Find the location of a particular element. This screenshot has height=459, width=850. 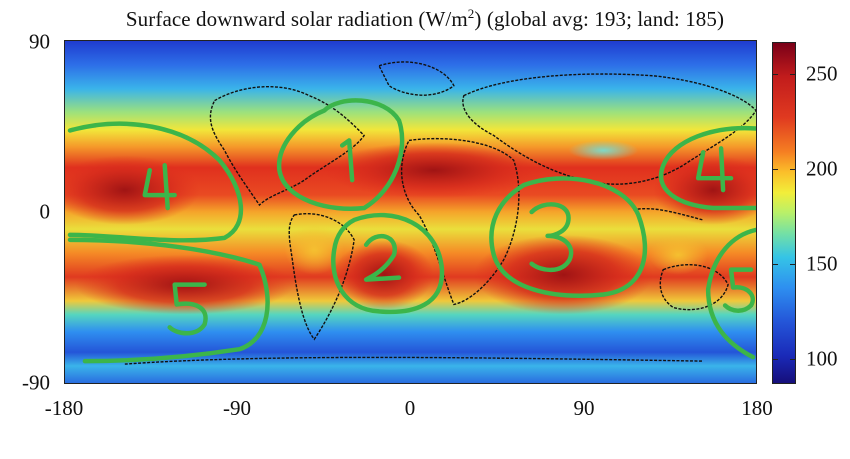

annotation-loop-4-right is located at coordinates (707, 168).